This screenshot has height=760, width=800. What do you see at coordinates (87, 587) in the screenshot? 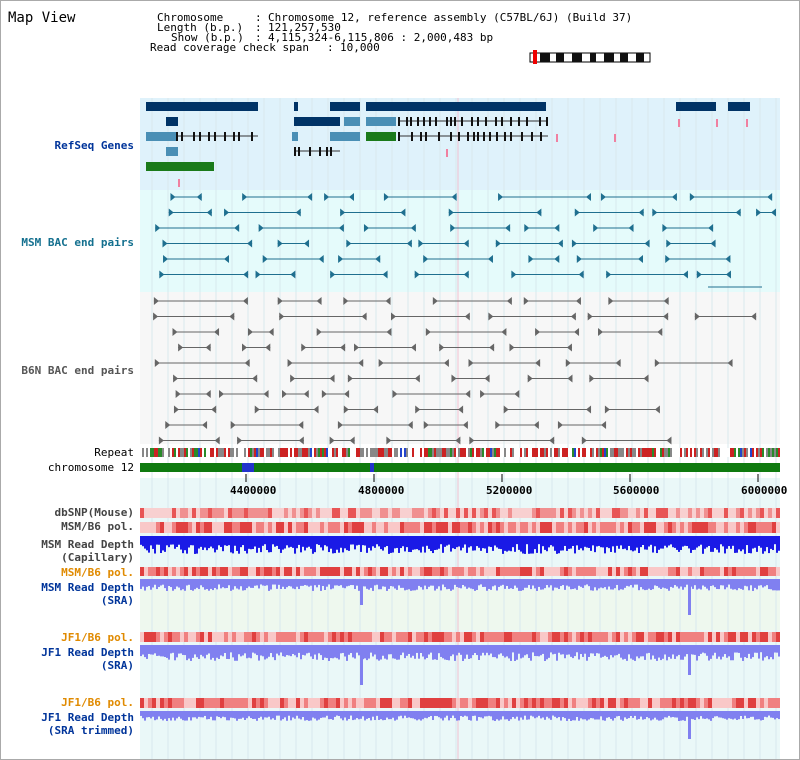
I see `track-label-msm-read-sra: MSM Read Depth` at bounding box center [87, 587].